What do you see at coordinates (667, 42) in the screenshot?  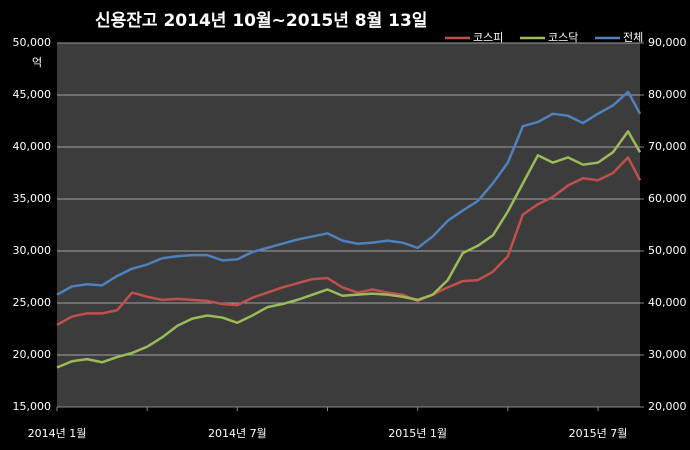 I see `y2-tick-label: 90,000` at bounding box center [667, 42].